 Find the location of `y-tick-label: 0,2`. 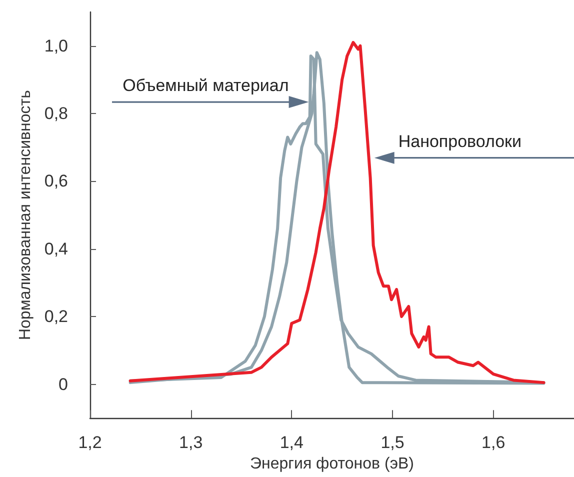

y-tick-label: 0,2 is located at coordinates (56, 316).